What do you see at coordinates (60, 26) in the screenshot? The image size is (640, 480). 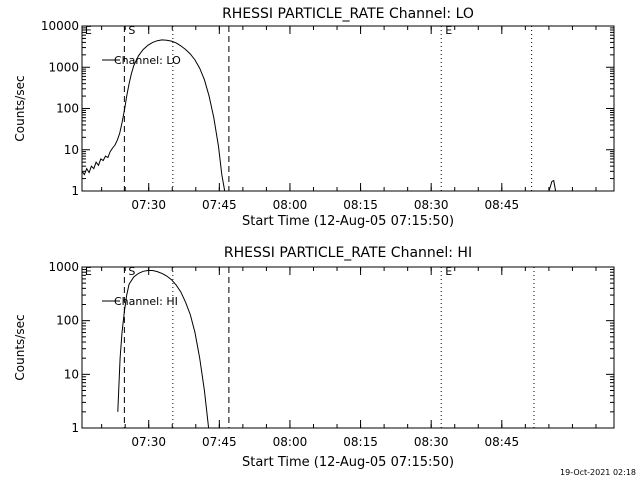 I see `y-tick-label-10000: 10000` at bounding box center [60, 26].